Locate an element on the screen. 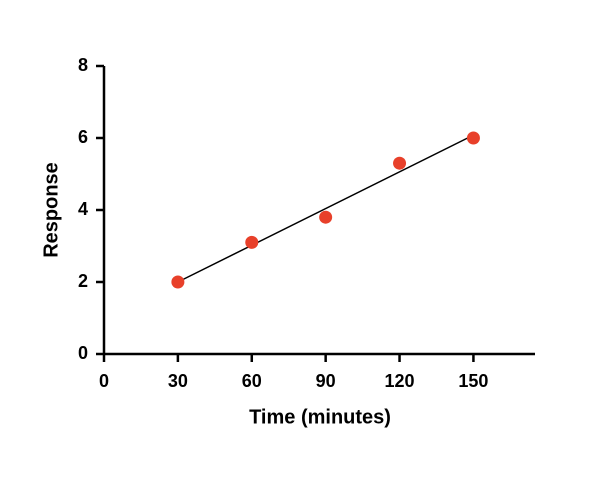  x-tick-label: 150 is located at coordinates (473, 381).